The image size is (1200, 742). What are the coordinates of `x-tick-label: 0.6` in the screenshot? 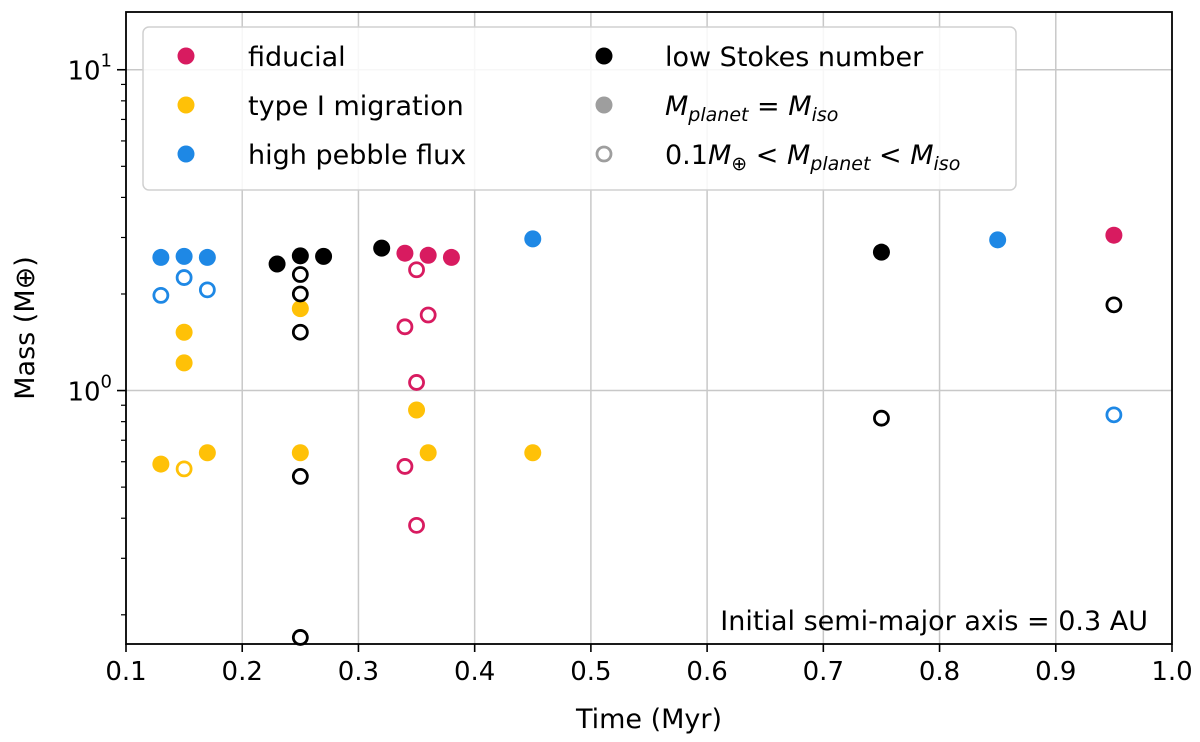 It's located at (706, 672).